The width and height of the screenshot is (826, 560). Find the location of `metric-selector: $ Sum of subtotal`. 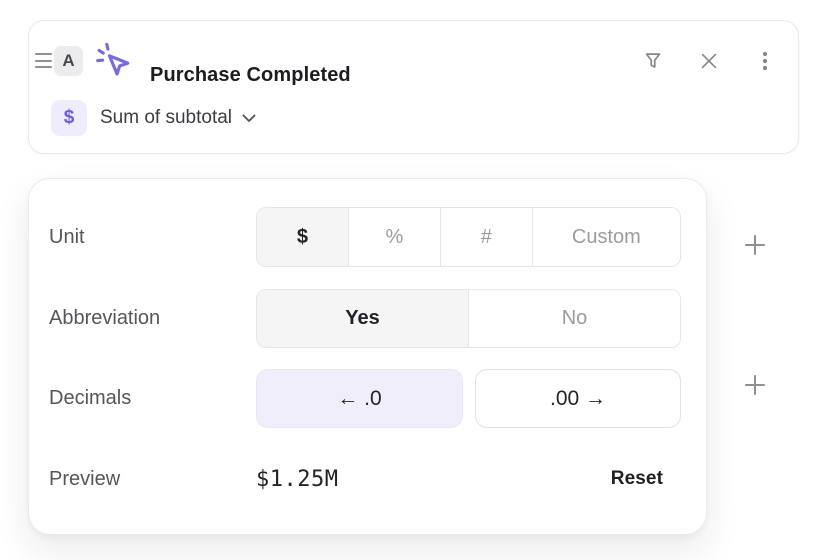

metric-selector: $ Sum of subtotal is located at coordinates (153, 118).